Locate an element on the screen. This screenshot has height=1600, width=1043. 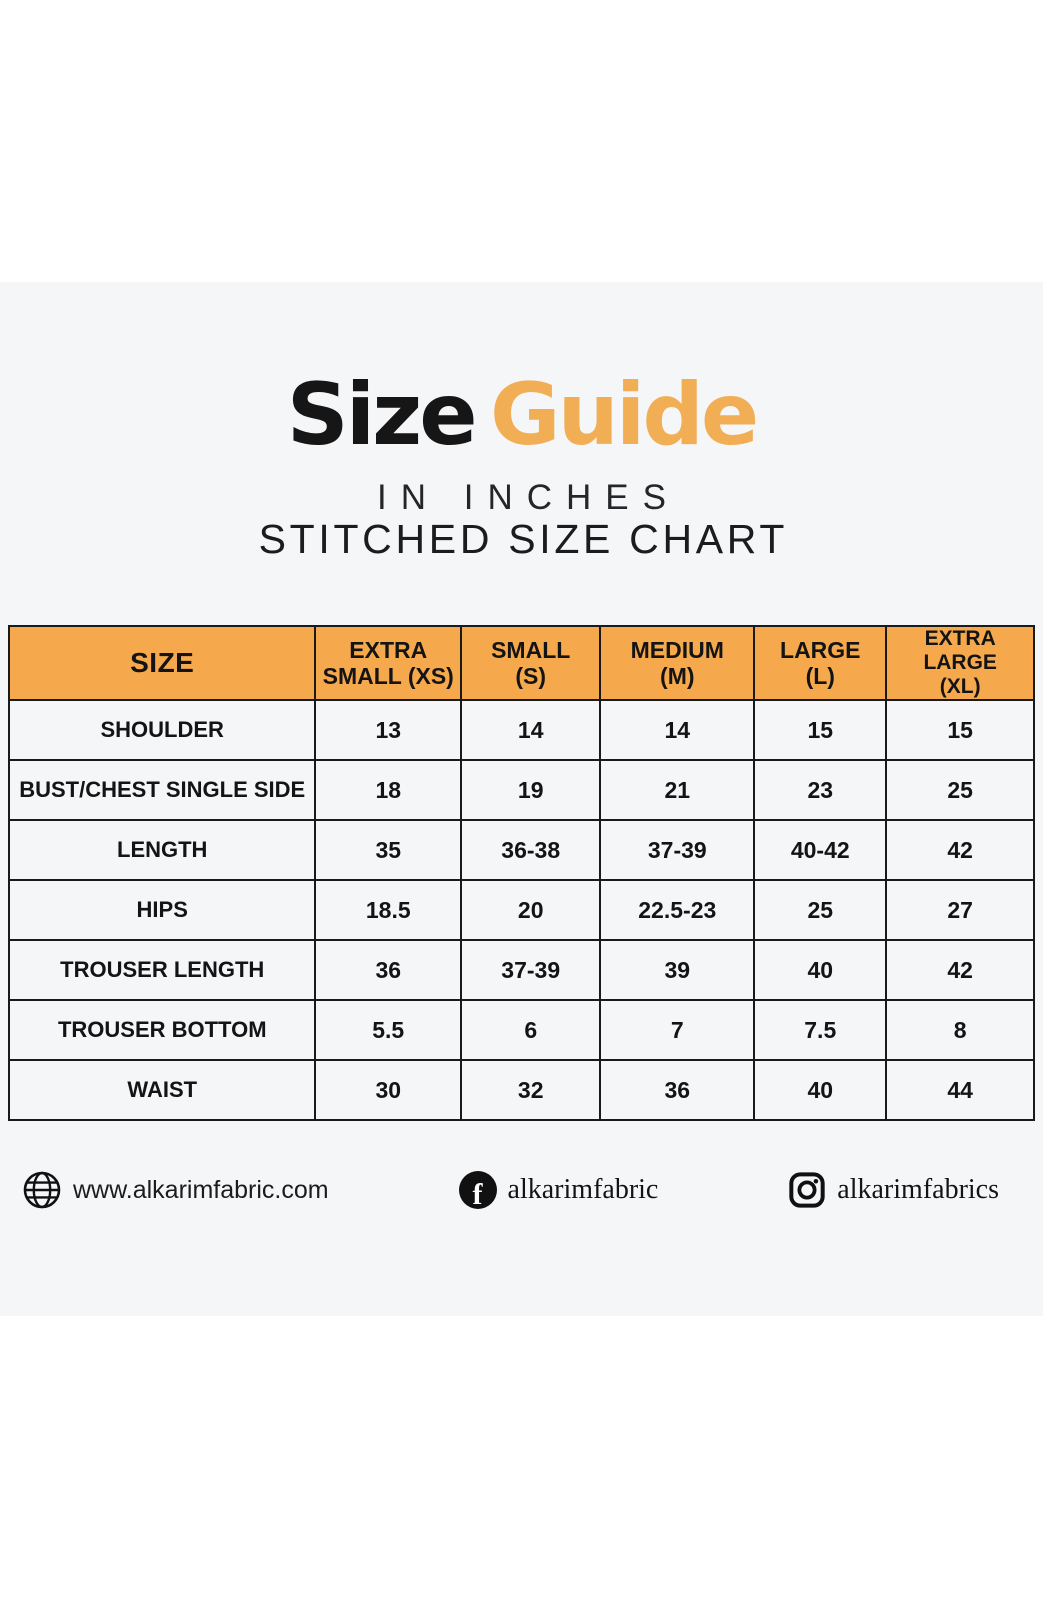
column-header-medium: MEDIUM (M) is located at coordinates (677, 663).